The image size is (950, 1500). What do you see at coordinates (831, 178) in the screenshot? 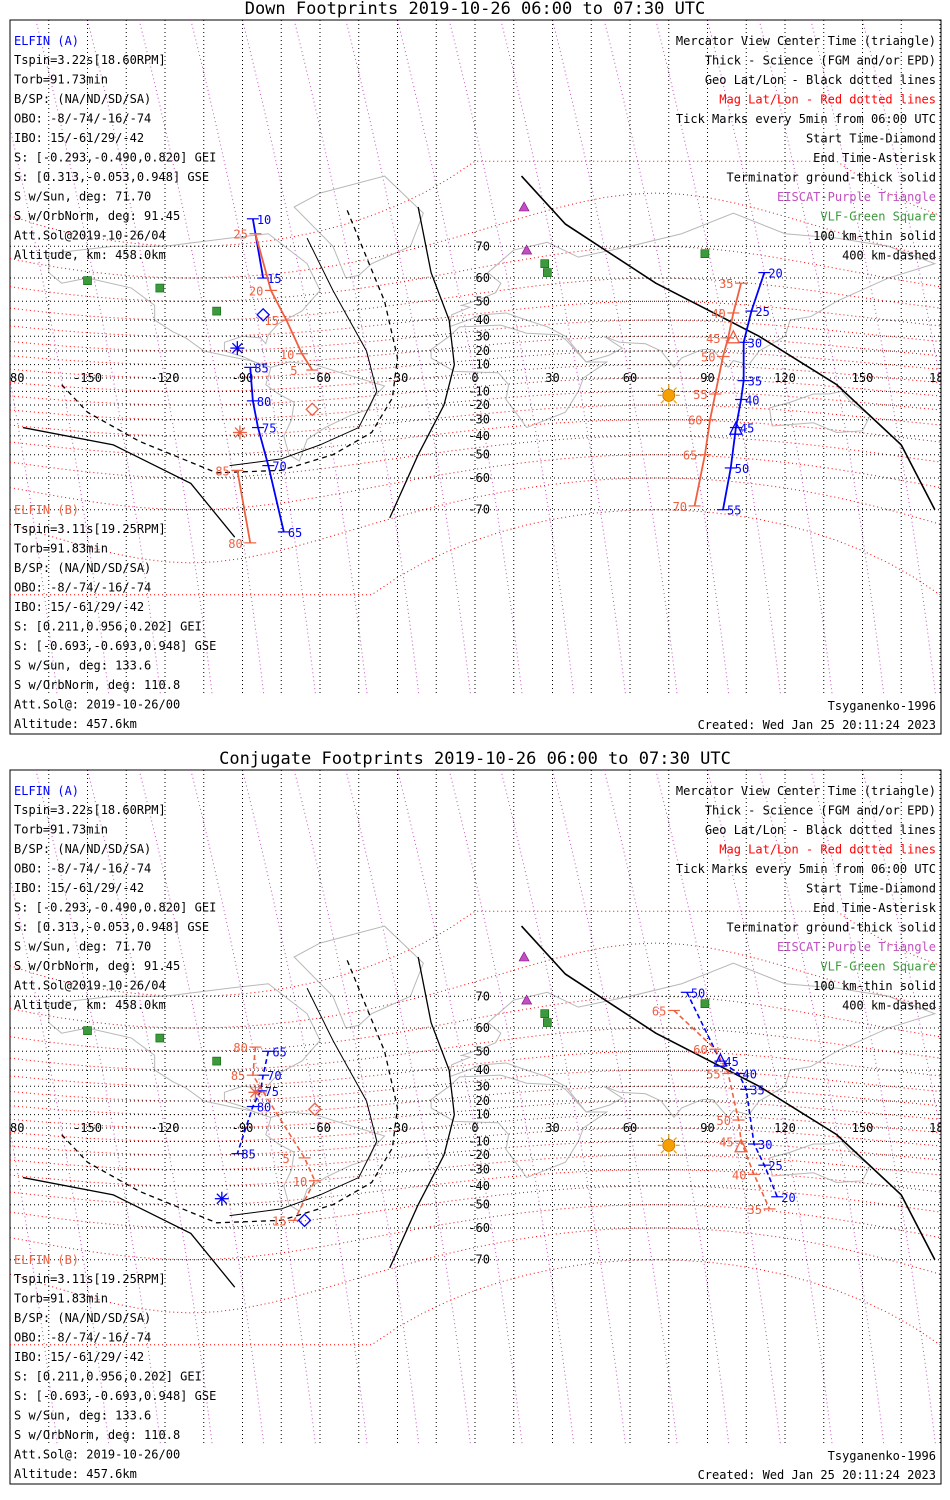
I see `legend-entry: Terminator ground-thick solid` at bounding box center [831, 178].